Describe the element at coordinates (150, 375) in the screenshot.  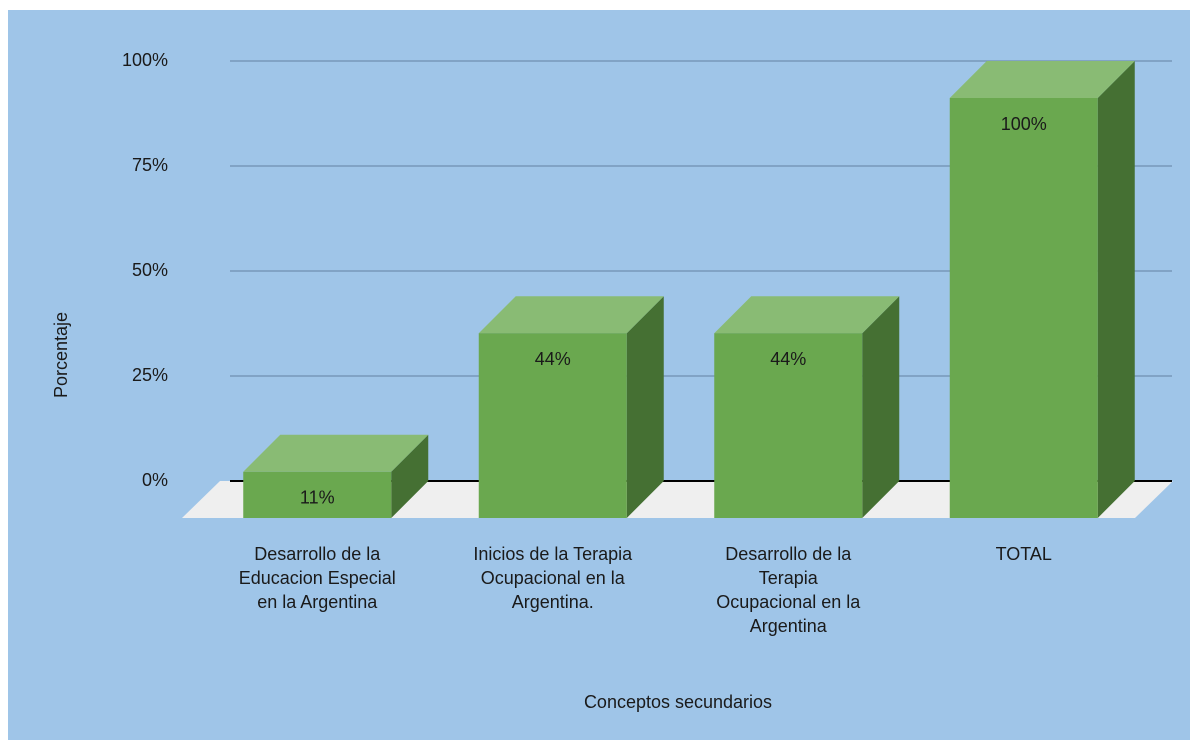
I see `y-tick-label: 25%` at that location.